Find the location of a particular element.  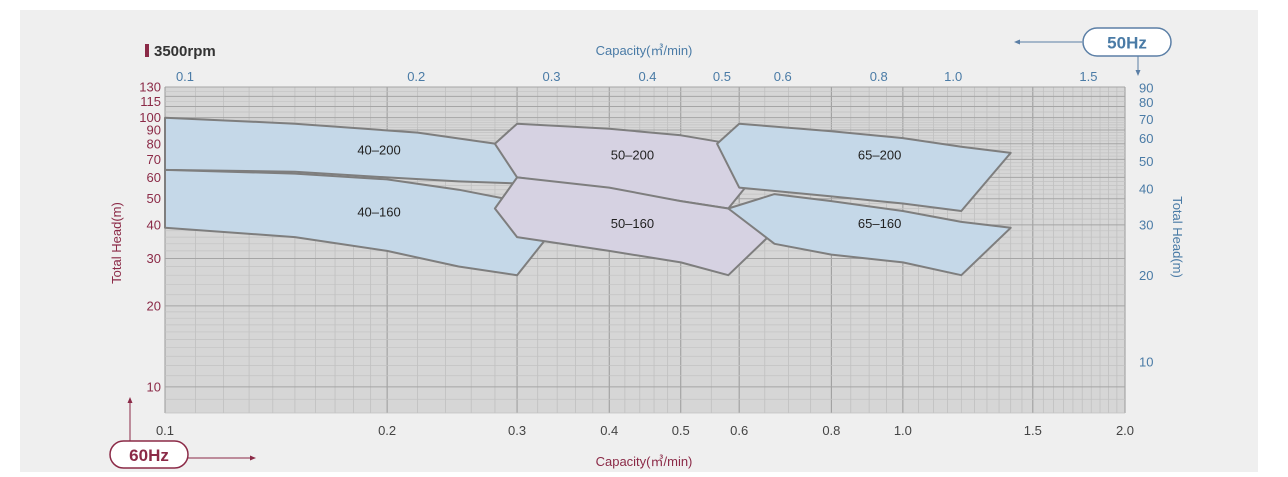

y-tick-60hz: 90 is located at coordinates (154, 129).